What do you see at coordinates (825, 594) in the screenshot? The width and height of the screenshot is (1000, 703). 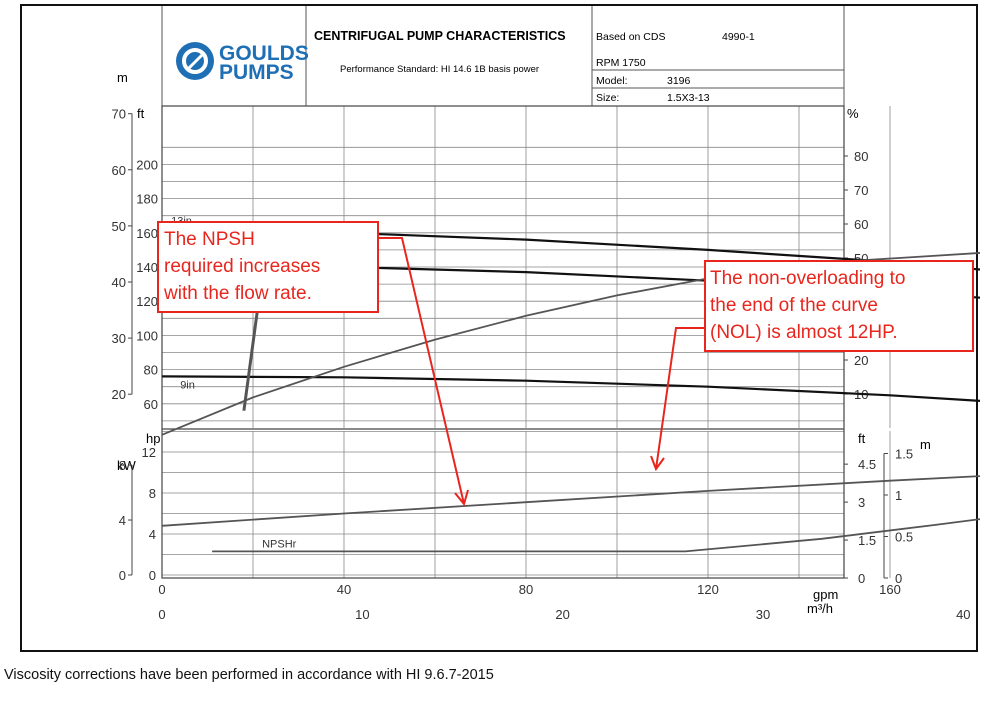 I see `x-unit-gpm: gpm` at bounding box center [825, 594].